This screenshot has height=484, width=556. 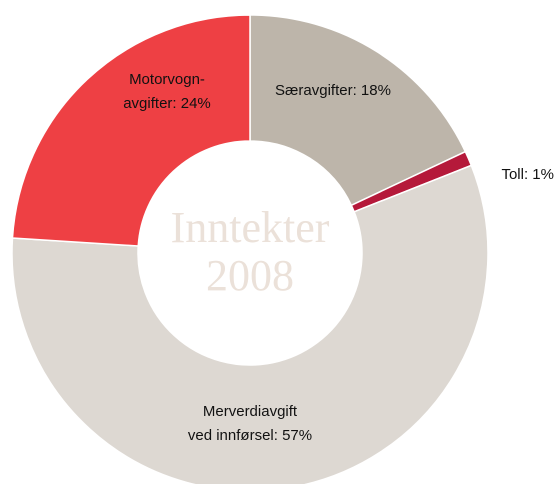 I want to click on segment-label: Motorvogn-, so click(x=167, y=79).